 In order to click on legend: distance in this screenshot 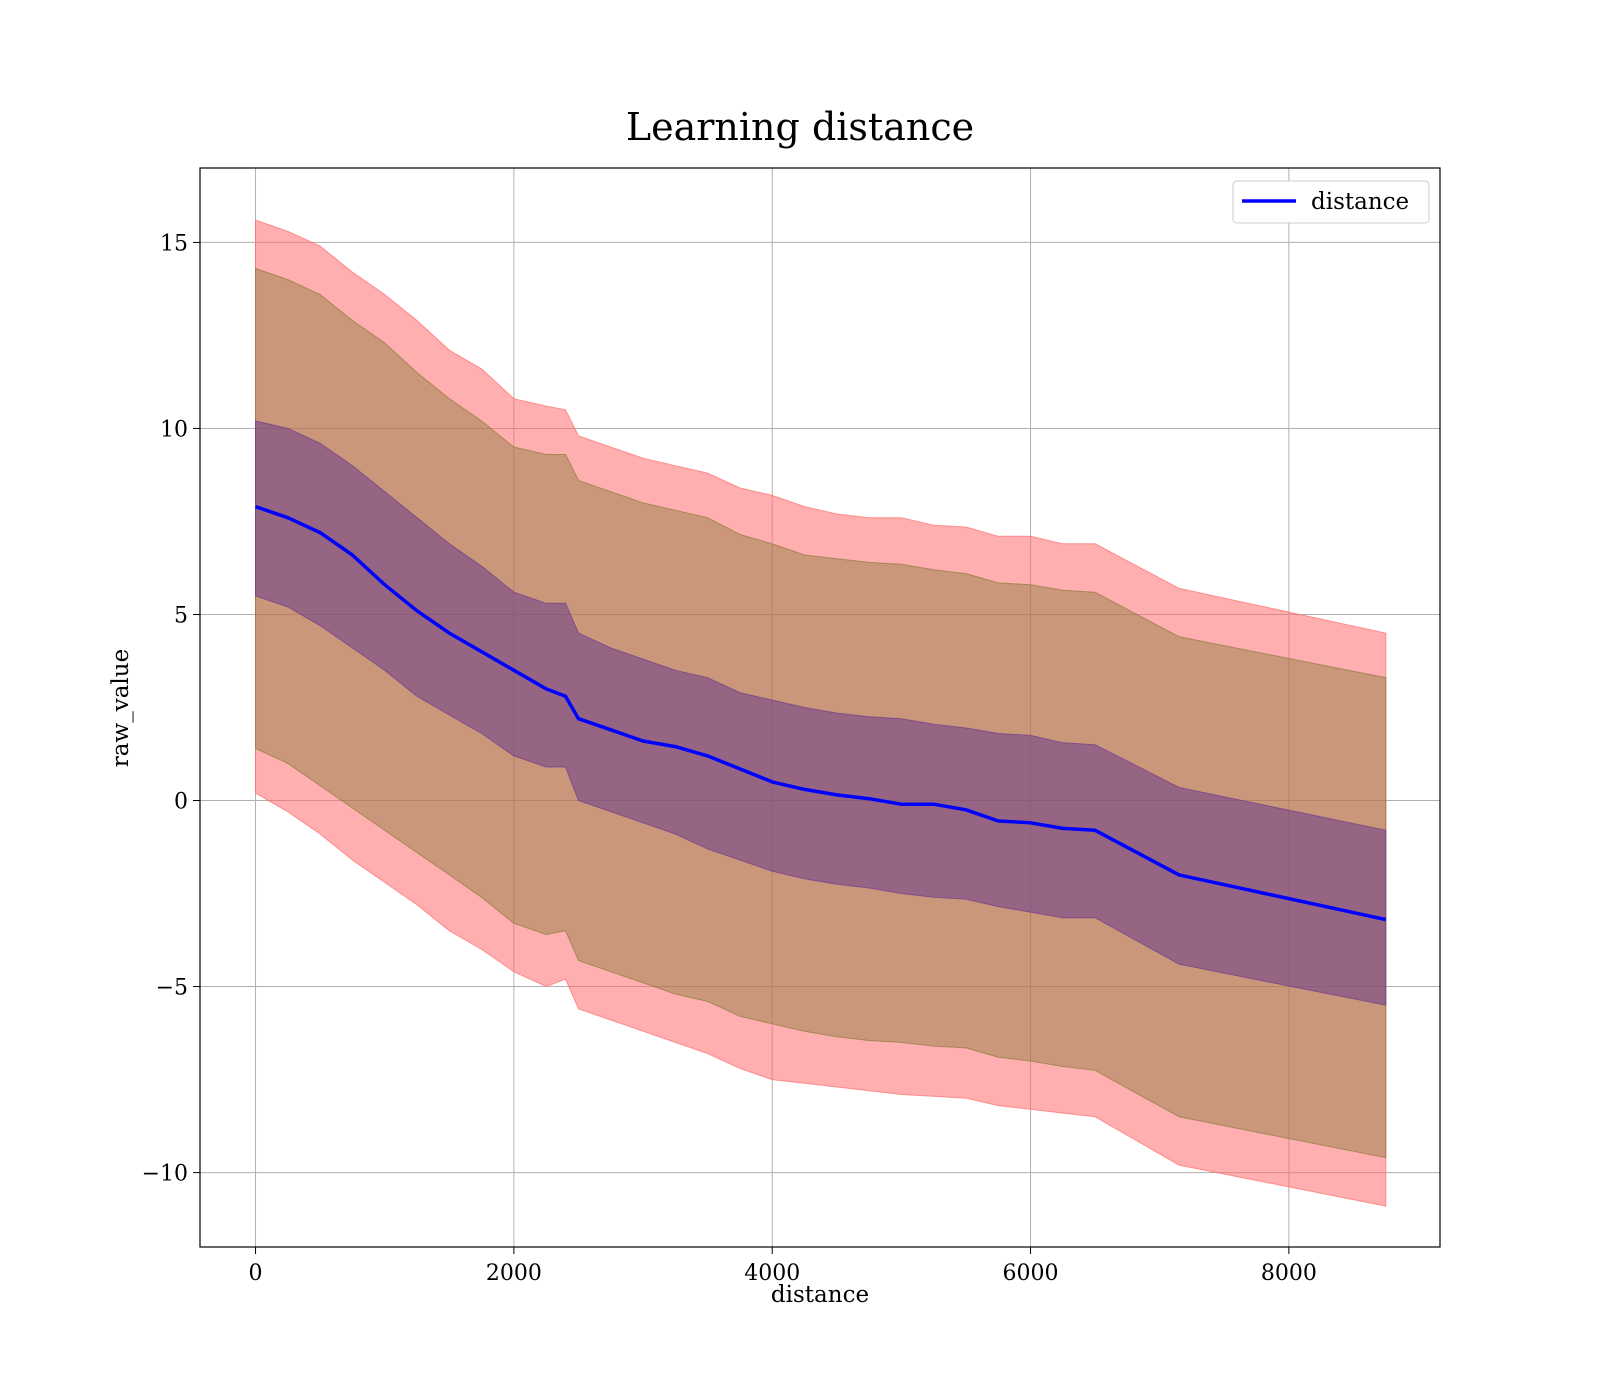, I will do `click(1331, 202)`.